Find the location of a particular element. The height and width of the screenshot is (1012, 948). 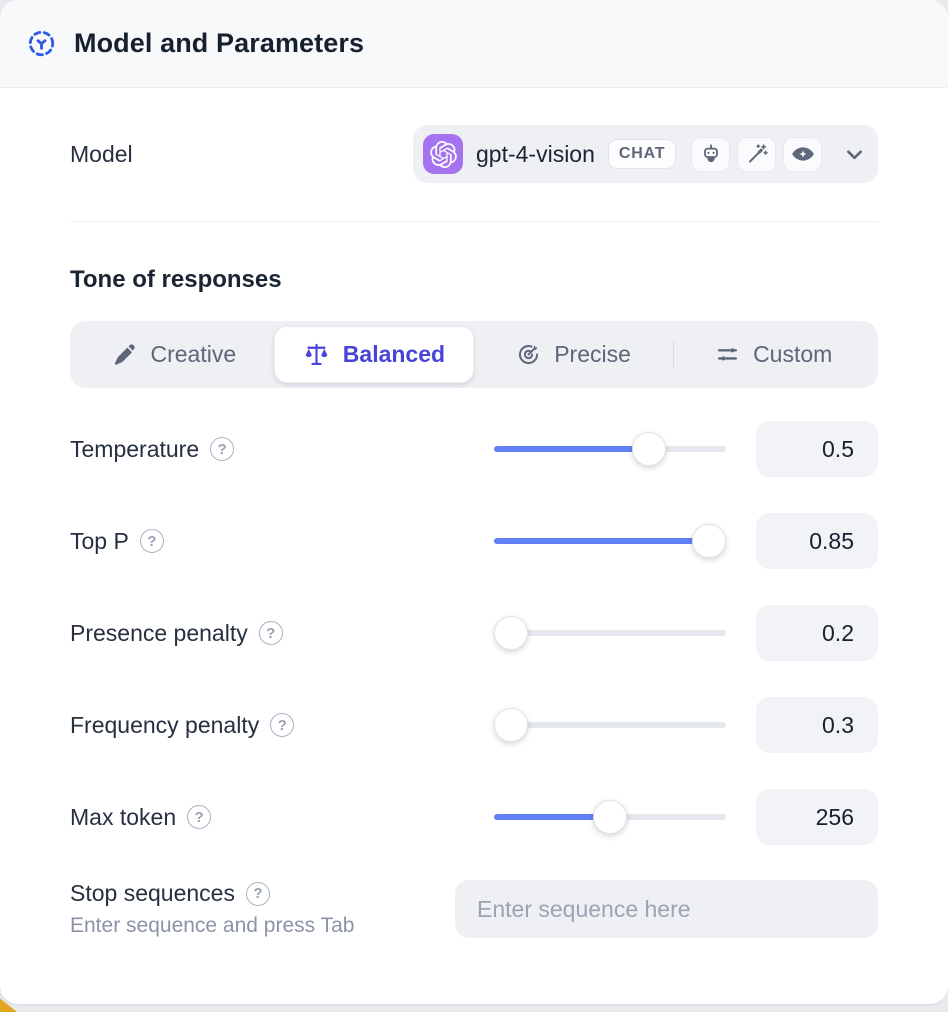

sliders-icon is located at coordinates (727, 354).